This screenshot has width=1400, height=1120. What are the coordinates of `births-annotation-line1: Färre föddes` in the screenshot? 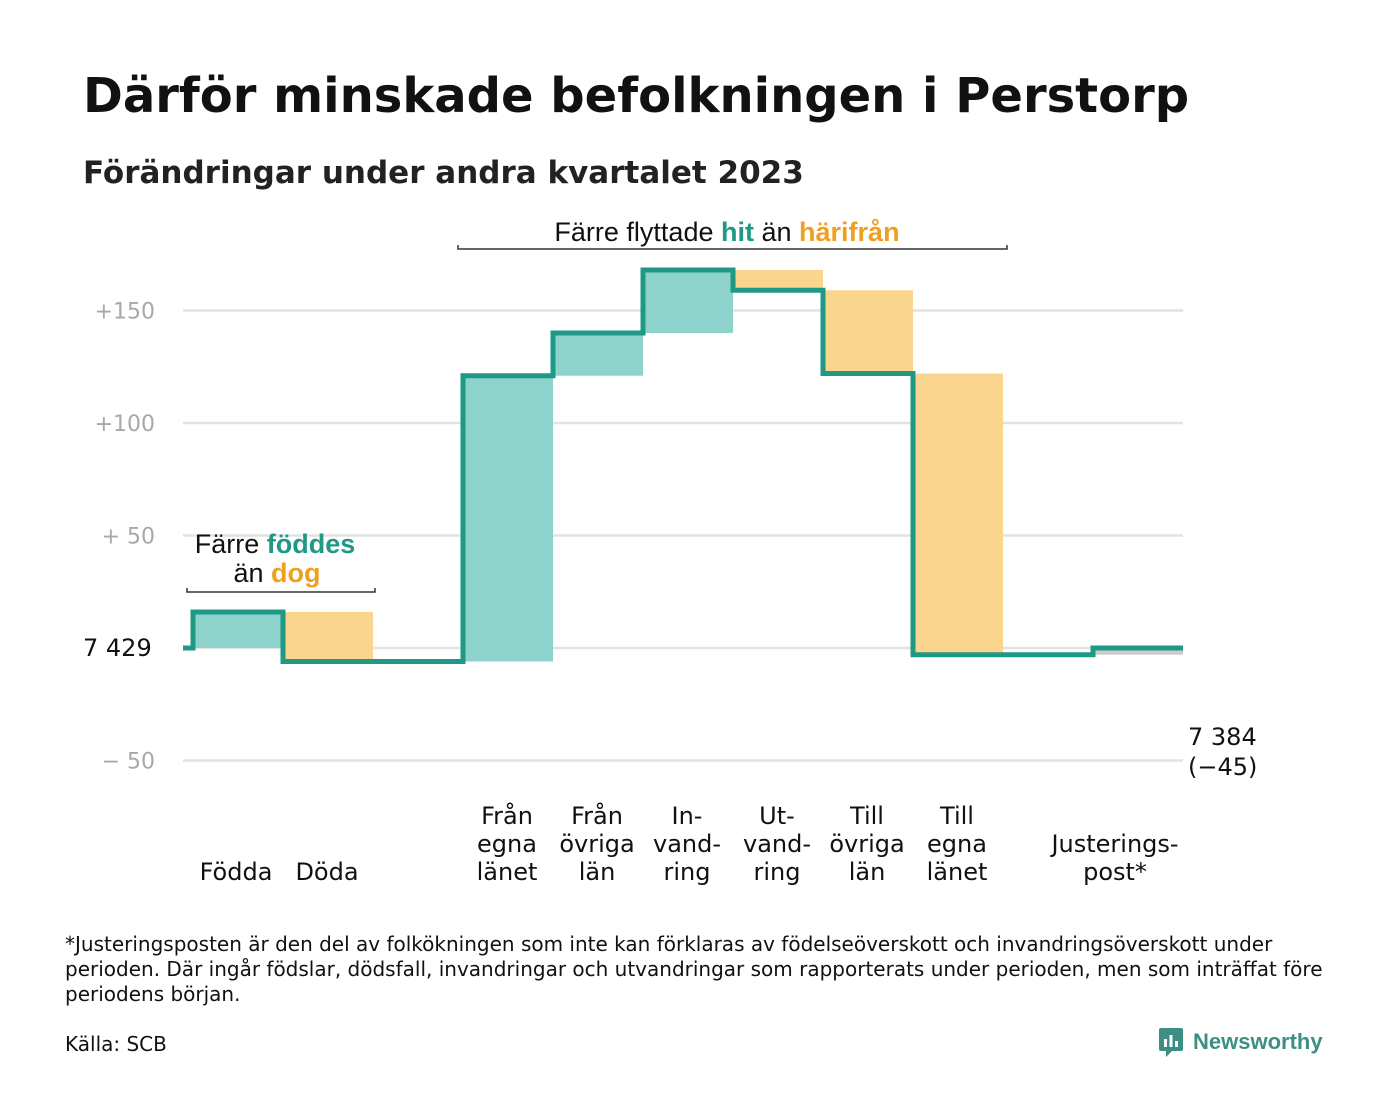 It's located at (275, 544).